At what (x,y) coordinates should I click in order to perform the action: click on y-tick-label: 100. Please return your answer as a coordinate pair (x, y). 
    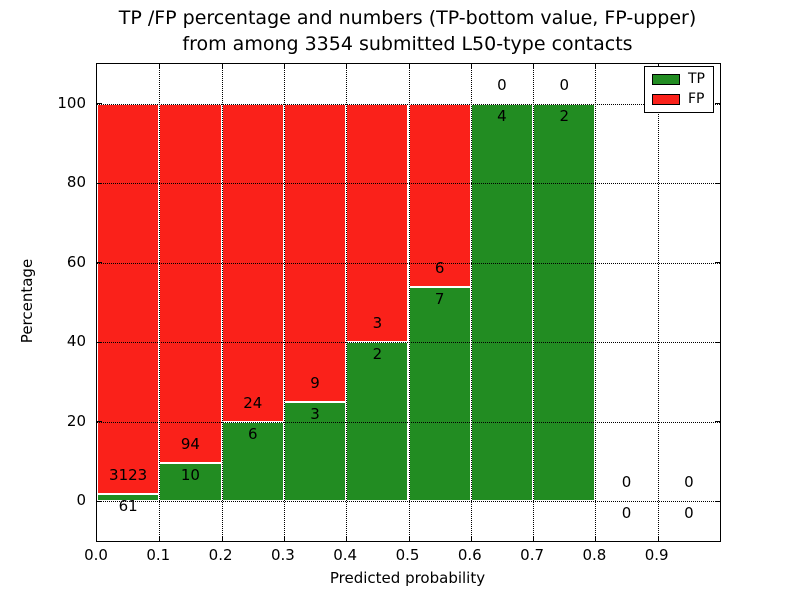
    Looking at the image, I should click on (71, 102).